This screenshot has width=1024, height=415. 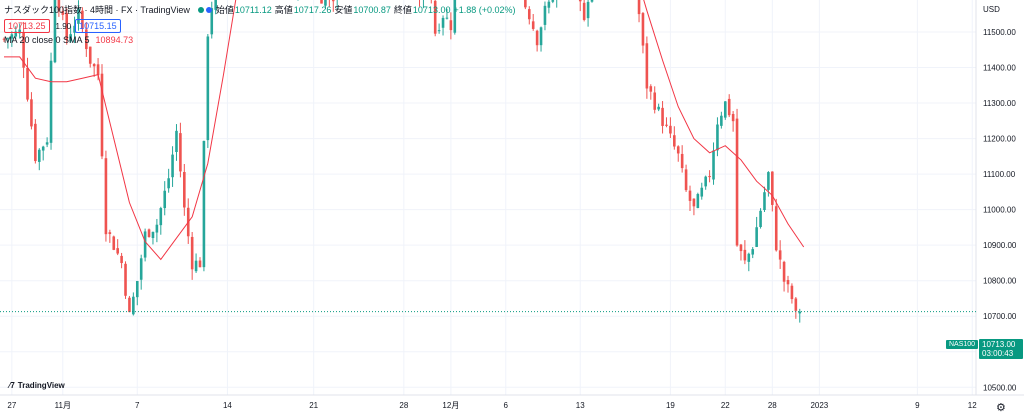 What do you see at coordinates (200, 9) in the screenshot?
I see `market-status-icon` at bounding box center [200, 9].